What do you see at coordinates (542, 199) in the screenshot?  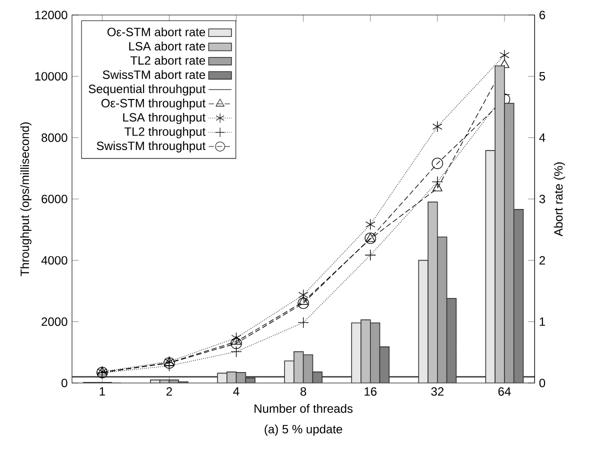 I see `y2-tick-label: 3` at bounding box center [542, 199].